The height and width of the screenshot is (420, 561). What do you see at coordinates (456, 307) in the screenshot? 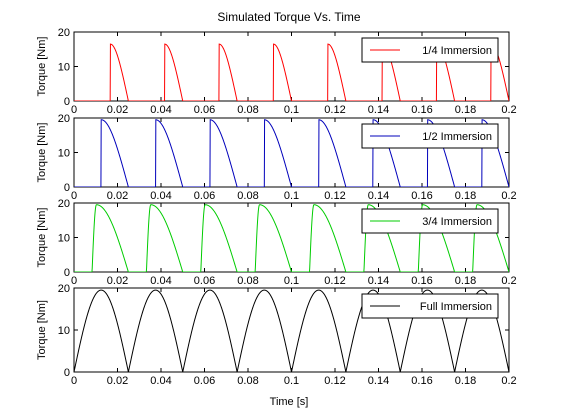
I see `legend-label: Full Immersion` at bounding box center [456, 307].